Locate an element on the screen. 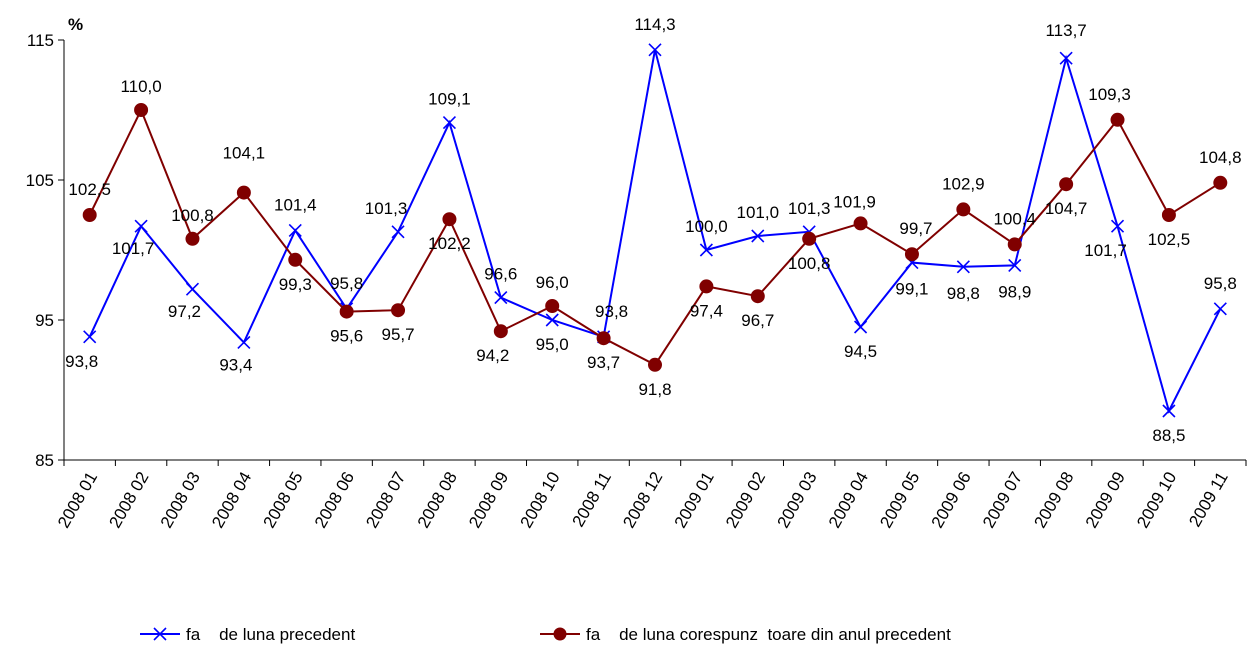  data-label: 99,7 is located at coordinates (915, 228).